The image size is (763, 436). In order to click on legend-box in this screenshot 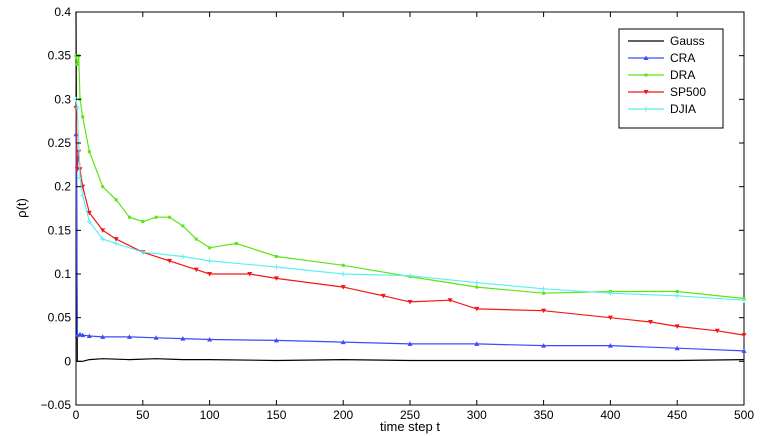, I will do `click(671, 78)`.